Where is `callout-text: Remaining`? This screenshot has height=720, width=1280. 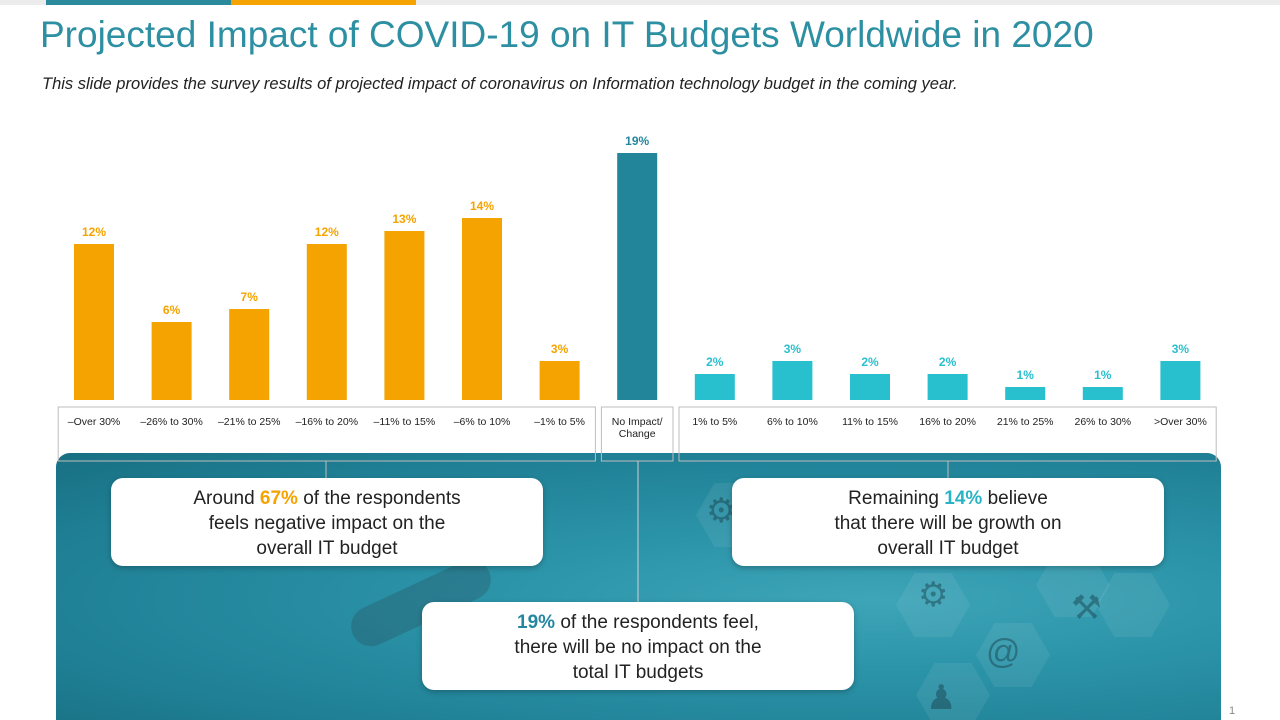
callout-text: Remaining is located at coordinates (896, 498).